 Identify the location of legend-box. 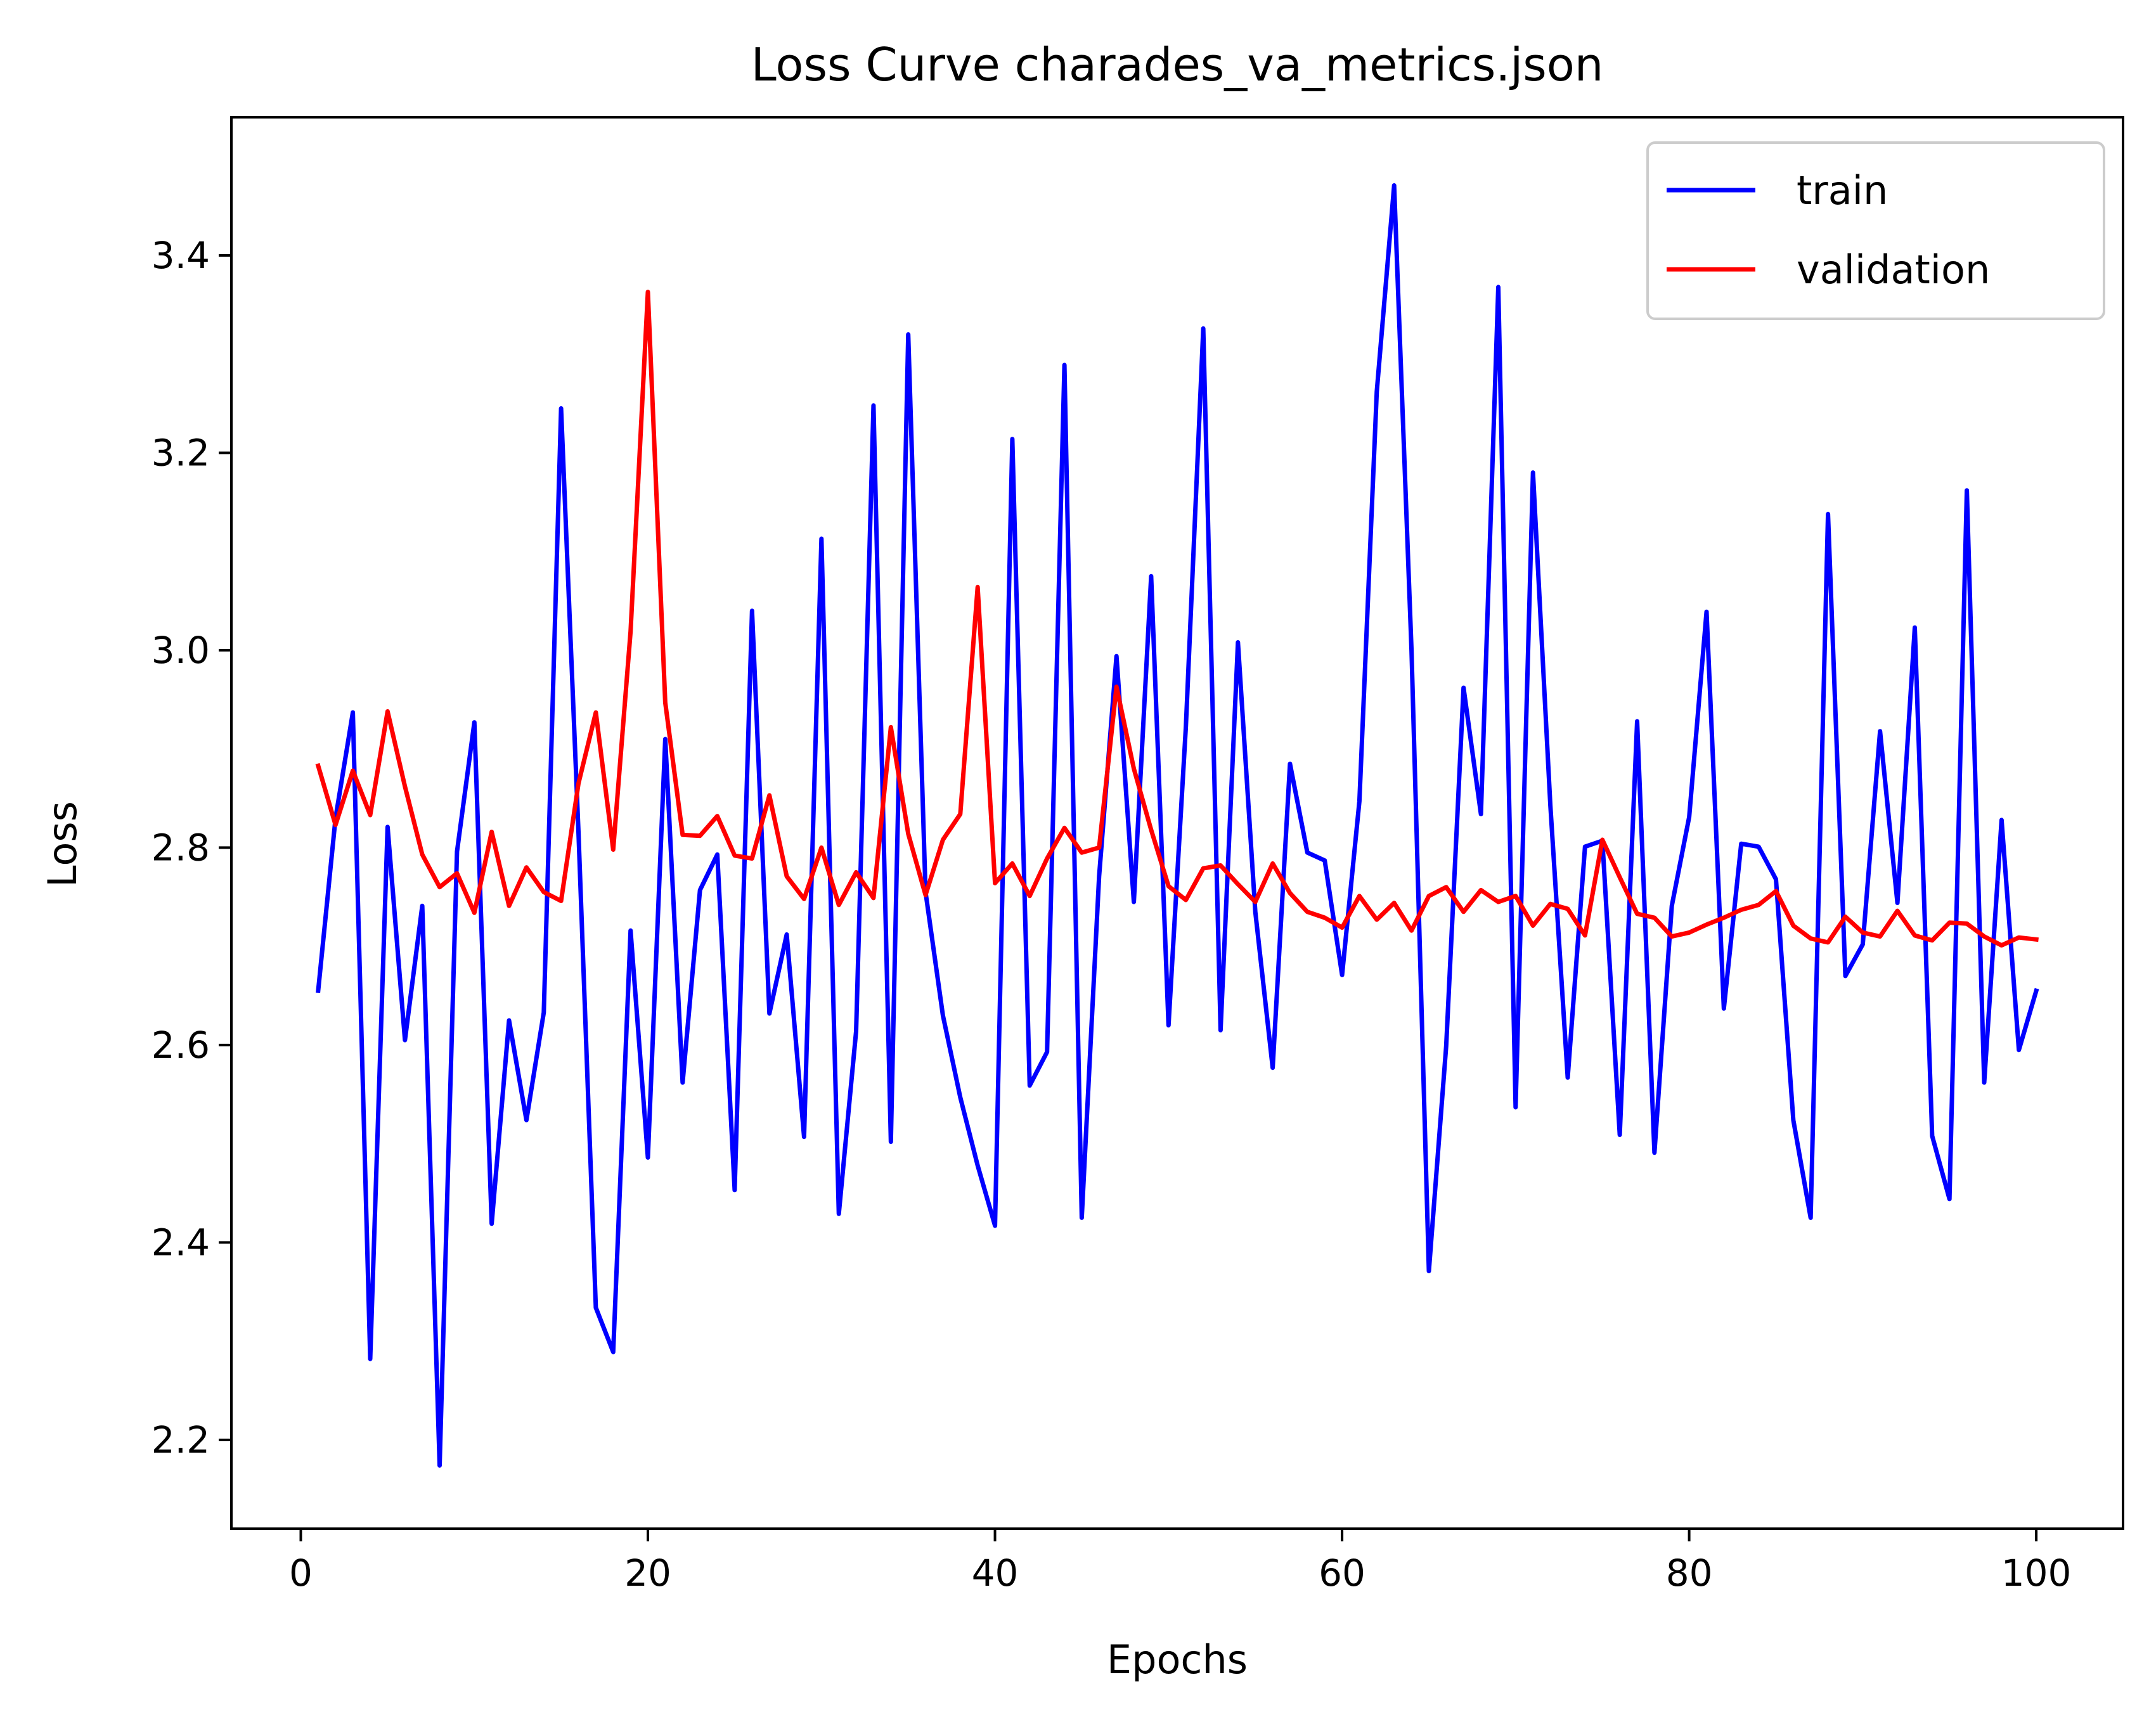
(1875, 231).